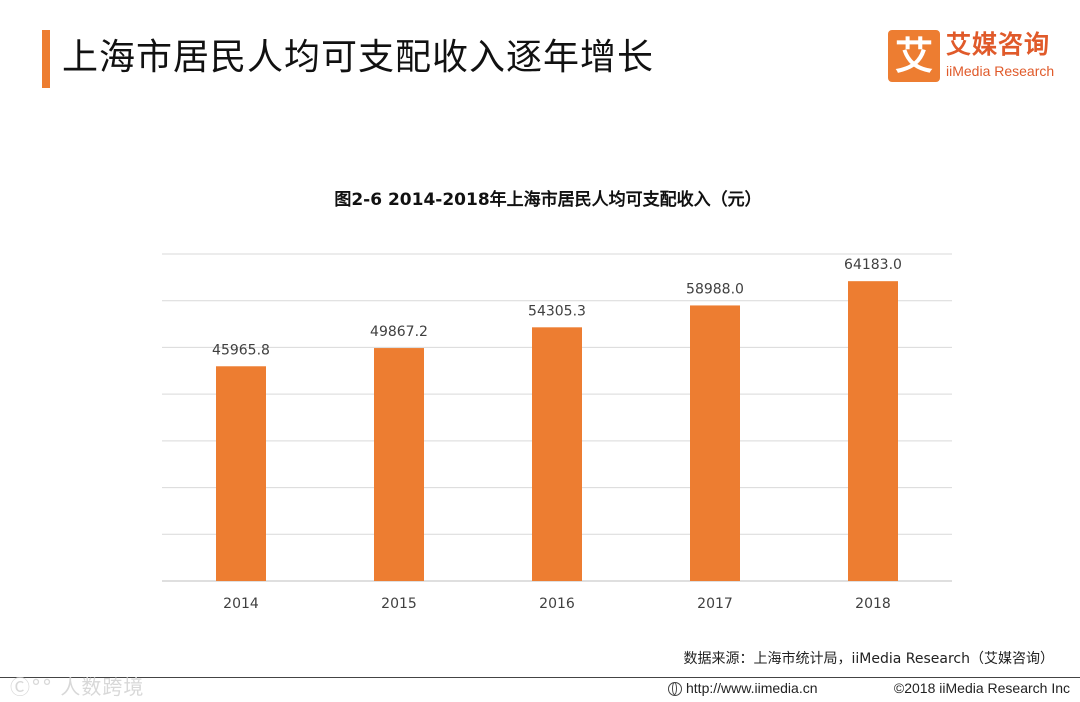 This screenshot has width=1080, height=702. What do you see at coordinates (540, 677) in the screenshot?
I see `footer-divider` at bounding box center [540, 677].